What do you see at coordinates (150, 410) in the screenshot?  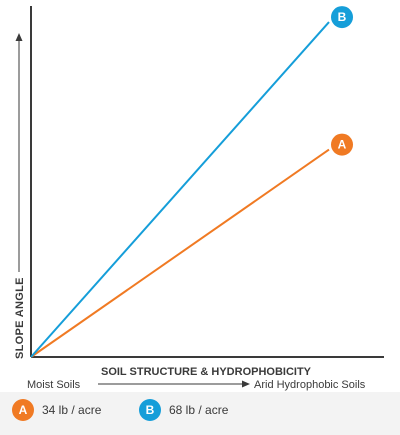 I see `legend-badge-b: B` at bounding box center [150, 410].